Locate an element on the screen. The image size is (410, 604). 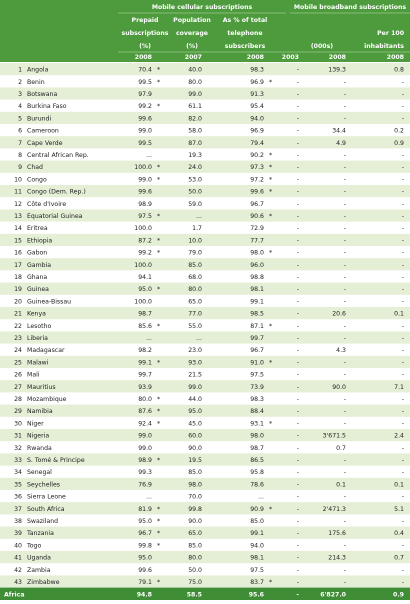
cell: 5.1 is located at coordinates (399, 509).